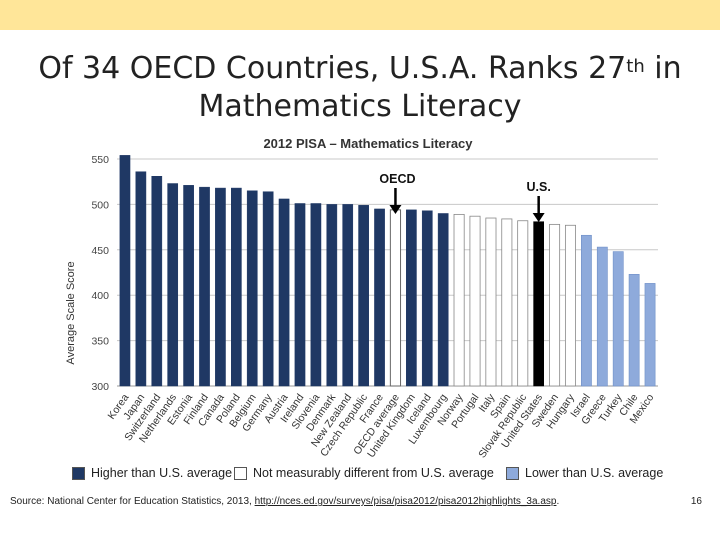 The width and height of the screenshot is (720, 540). What do you see at coordinates (663, 68) in the screenshot?
I see `title-line1-end: in` at bounding box center [663, 68].